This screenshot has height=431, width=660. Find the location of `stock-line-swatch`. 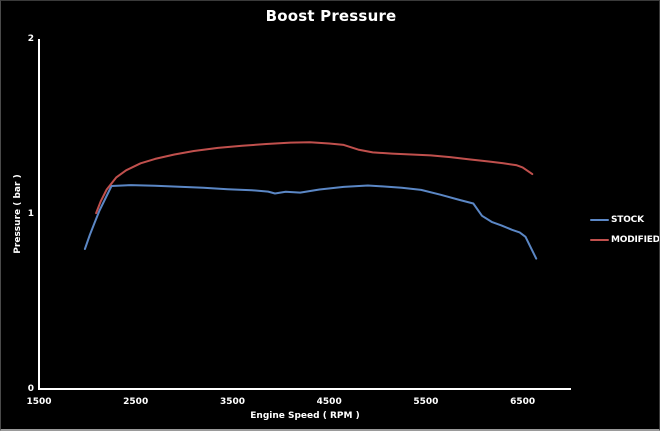

stock-line-swatch is located at coordinates (599, 220).